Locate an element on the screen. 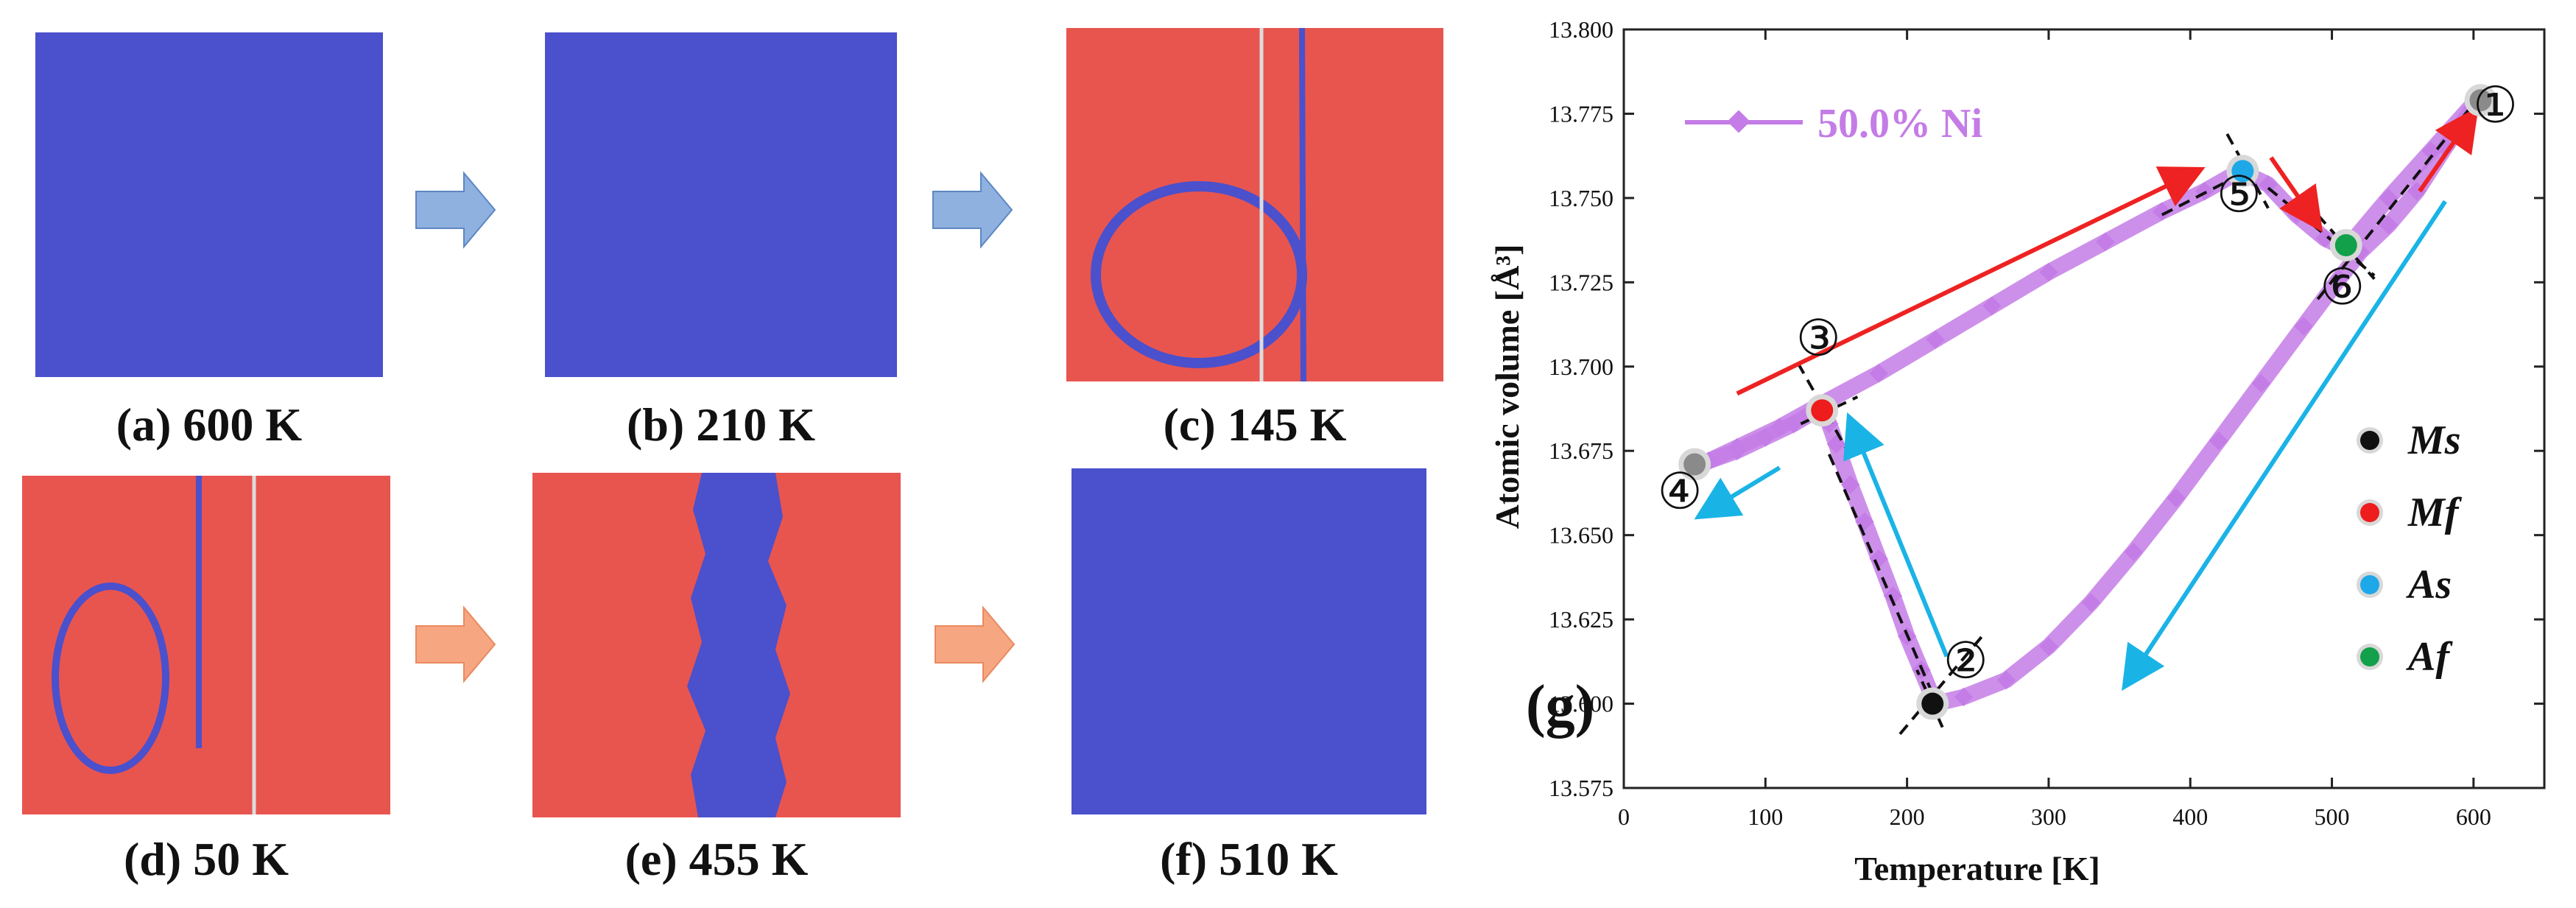 The width and height of the screenshot is (2576, 908). arrow-a-to-b is located at coordinates (455, 210).